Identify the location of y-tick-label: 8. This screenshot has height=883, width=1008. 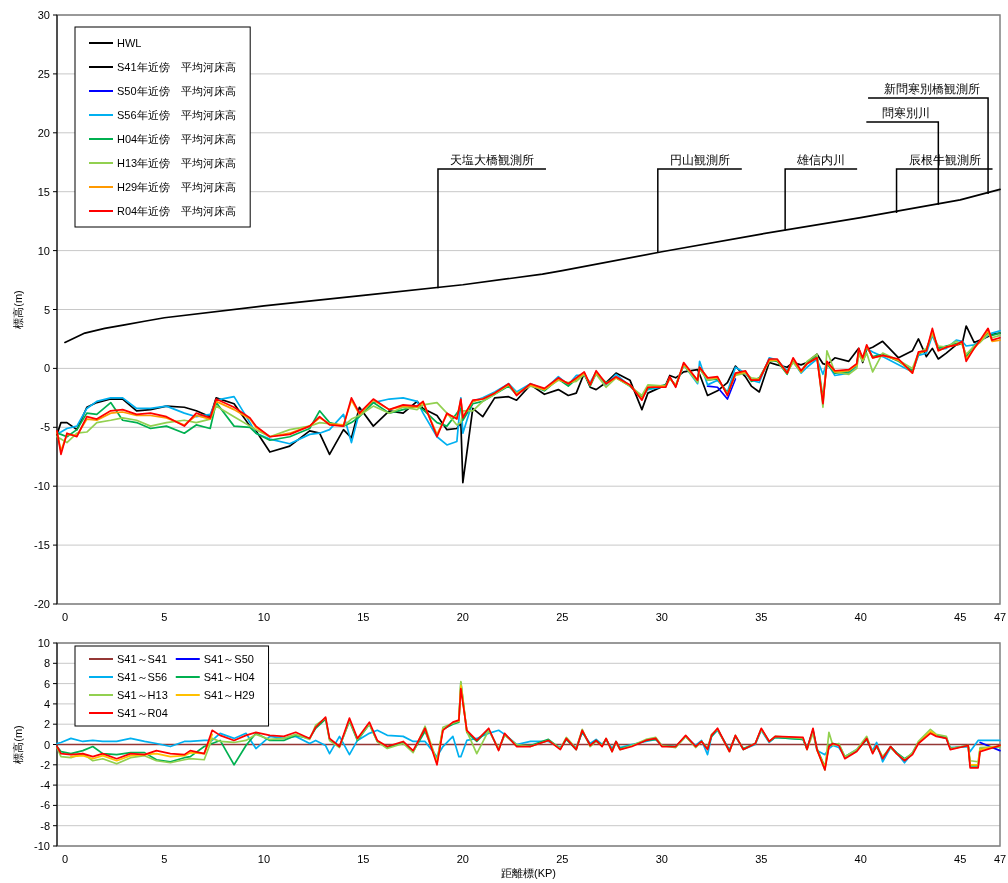
(46, 663).